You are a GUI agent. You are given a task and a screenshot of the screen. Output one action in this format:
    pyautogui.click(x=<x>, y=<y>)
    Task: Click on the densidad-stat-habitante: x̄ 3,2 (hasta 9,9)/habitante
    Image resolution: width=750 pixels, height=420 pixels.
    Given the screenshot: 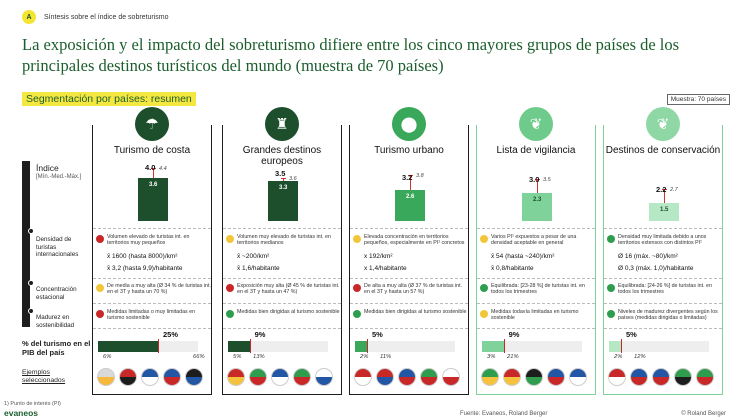 What is the action you would take?
    pyautogui.click(x=145, y=268)
    